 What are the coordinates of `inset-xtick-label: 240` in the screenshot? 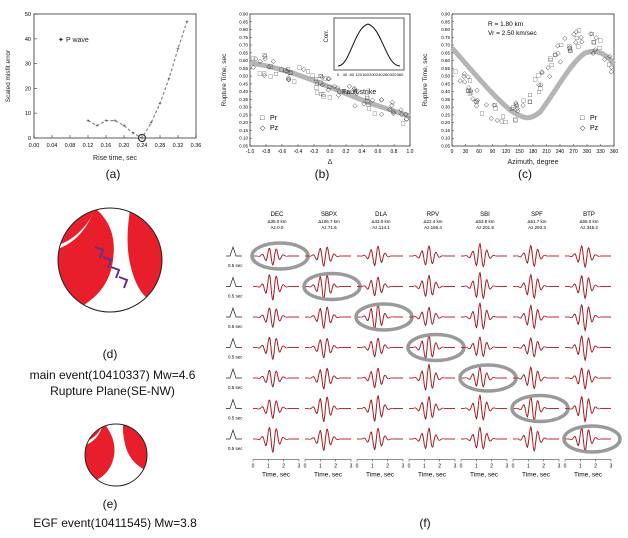 It's located at (379, 74).